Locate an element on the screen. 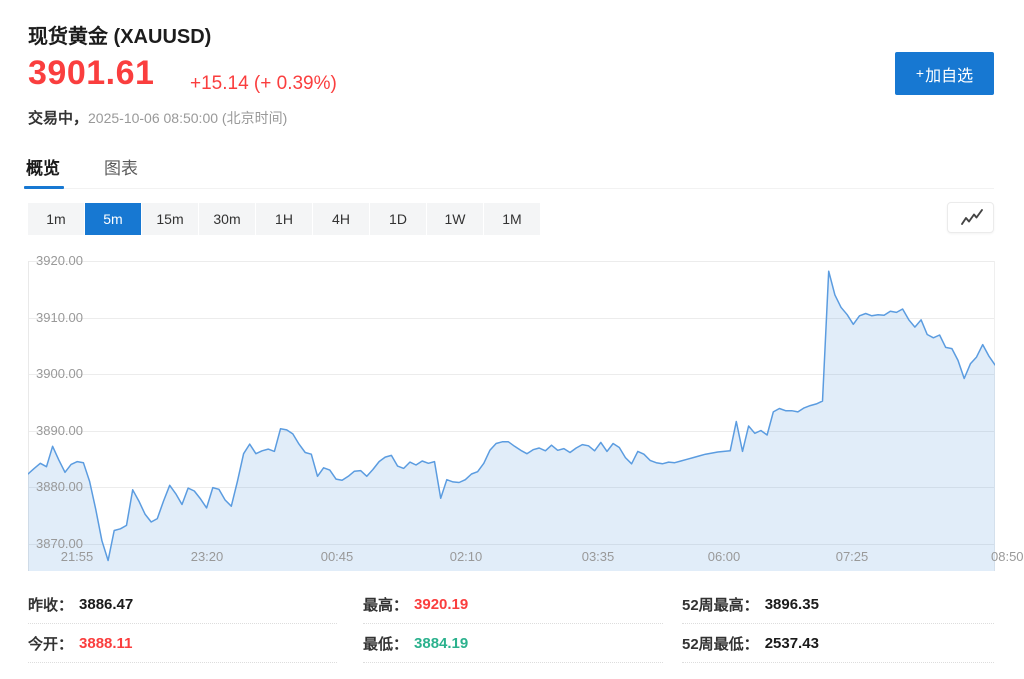  timeframe-bar: 1m 5m 15m 30m 1H 4H 1D 1W 1M is located at coordinates (284, 219).